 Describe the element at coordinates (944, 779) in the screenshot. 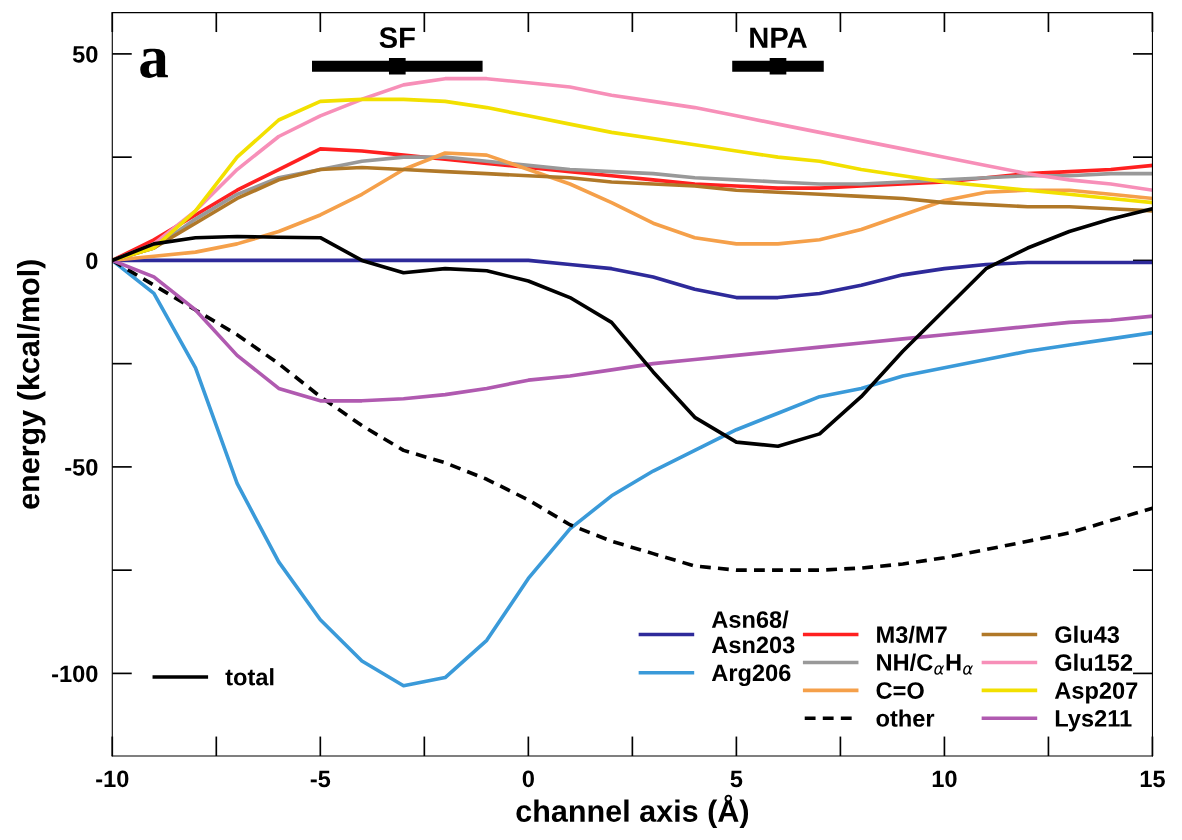

I see `x-tick-label: 10` at that location.